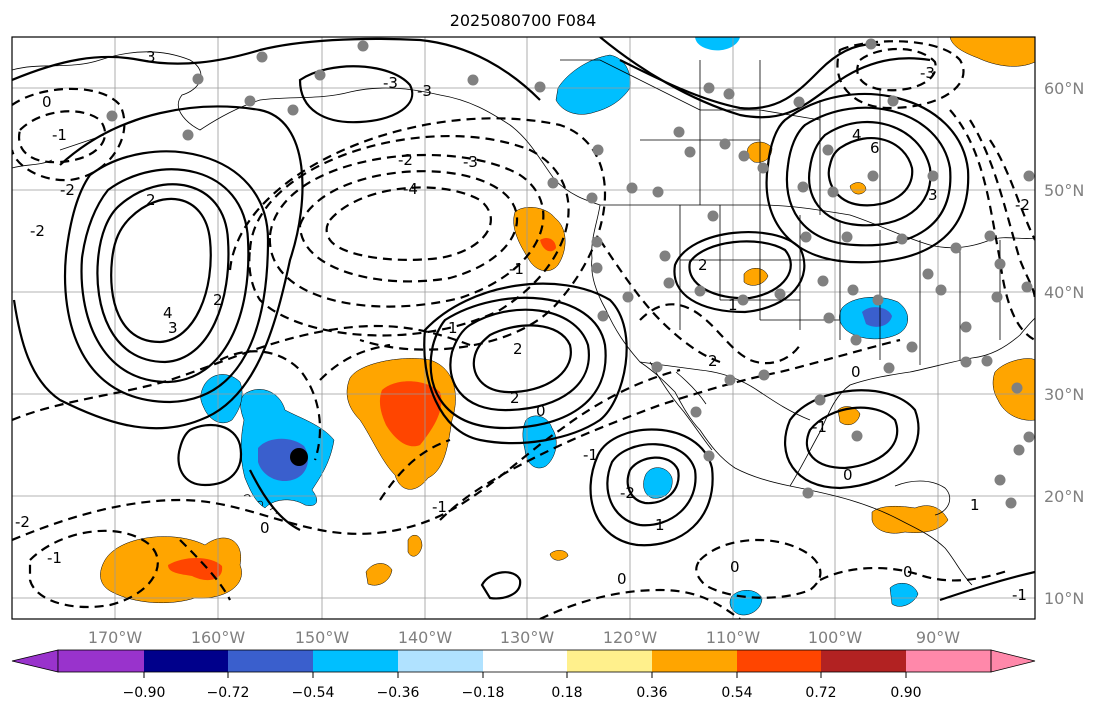 The height and width of the screenshot is (712, 1105). Describe the element at coordinates (1064, 88) in the screenshot. I see `lat-label: 60°N` at that location.